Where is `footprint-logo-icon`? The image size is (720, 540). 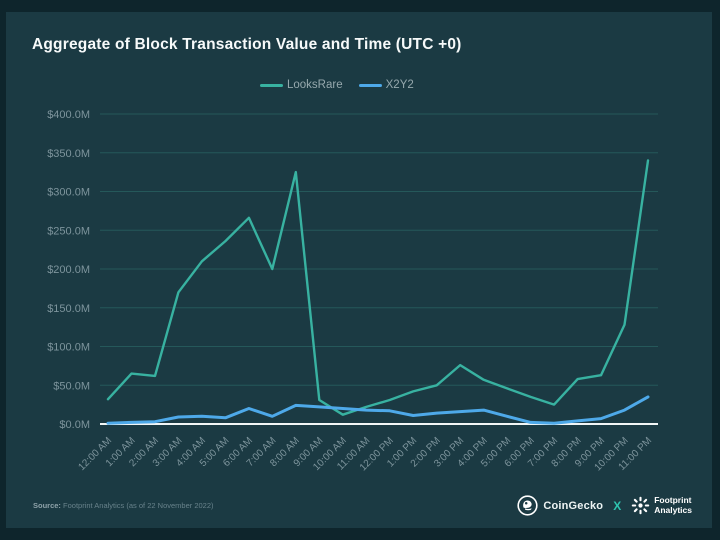 footprint-logo-icon is located at coordinates (640, 505).